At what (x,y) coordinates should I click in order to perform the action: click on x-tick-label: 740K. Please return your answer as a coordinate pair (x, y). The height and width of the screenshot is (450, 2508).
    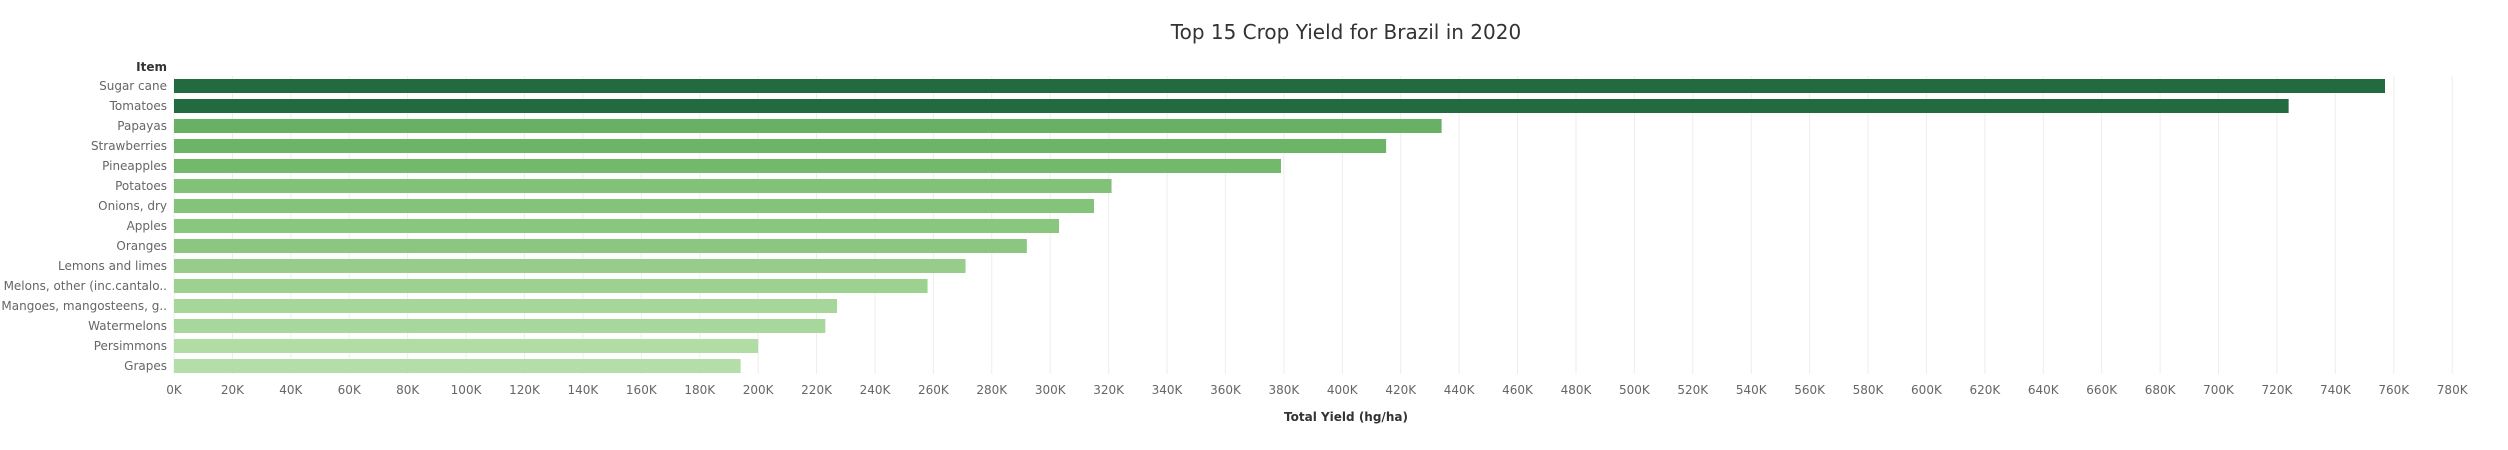
    Looking at the image, I should click on (2336, 390).